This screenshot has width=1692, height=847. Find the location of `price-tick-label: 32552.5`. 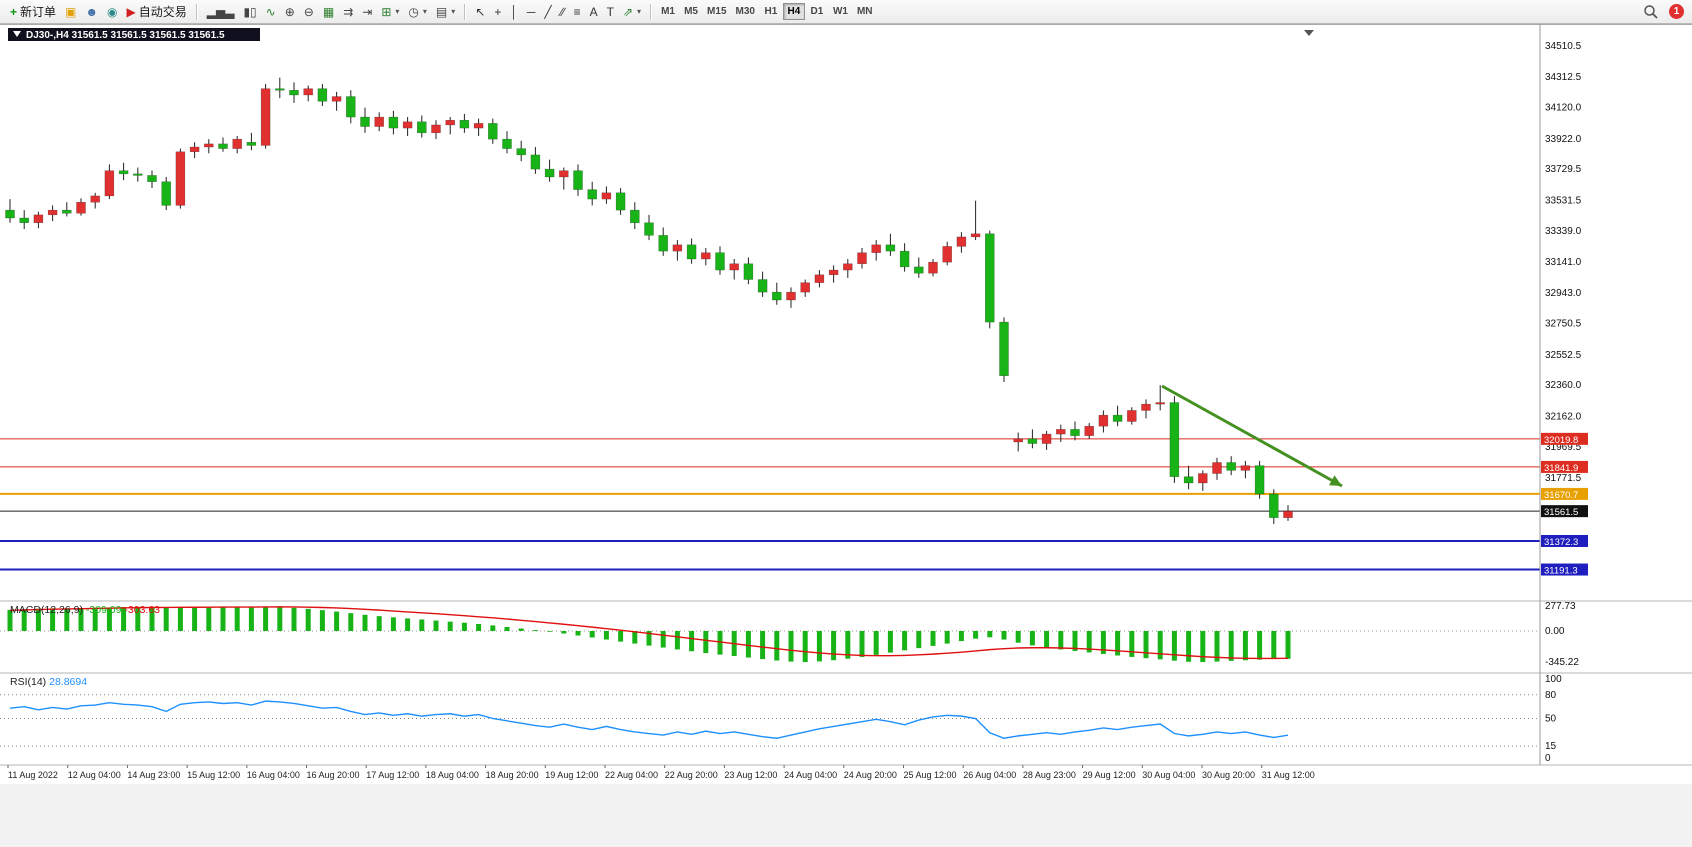

price-tick-label: 32552.5 is located at coordinates (1563, 355).